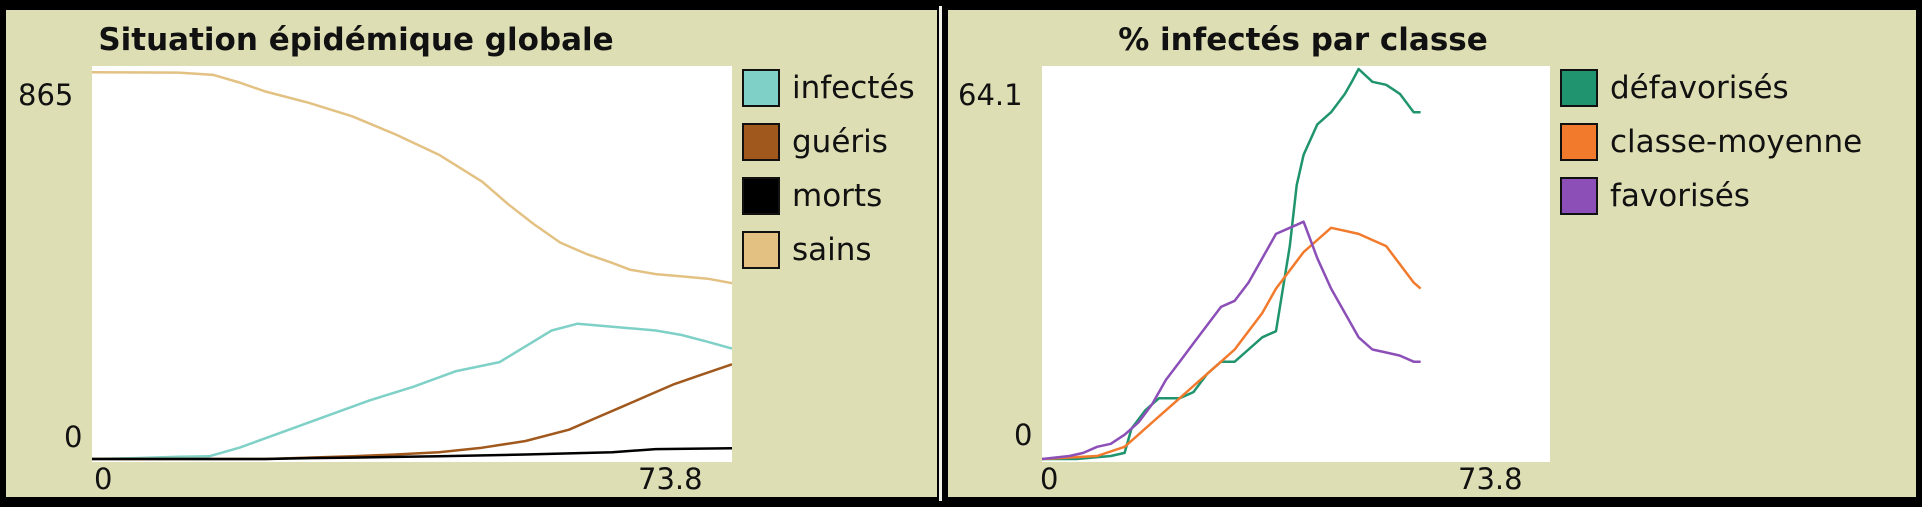 This screenshot has height=507, width=1922. I want to click on legend-label: guéris, so click(840, 142).